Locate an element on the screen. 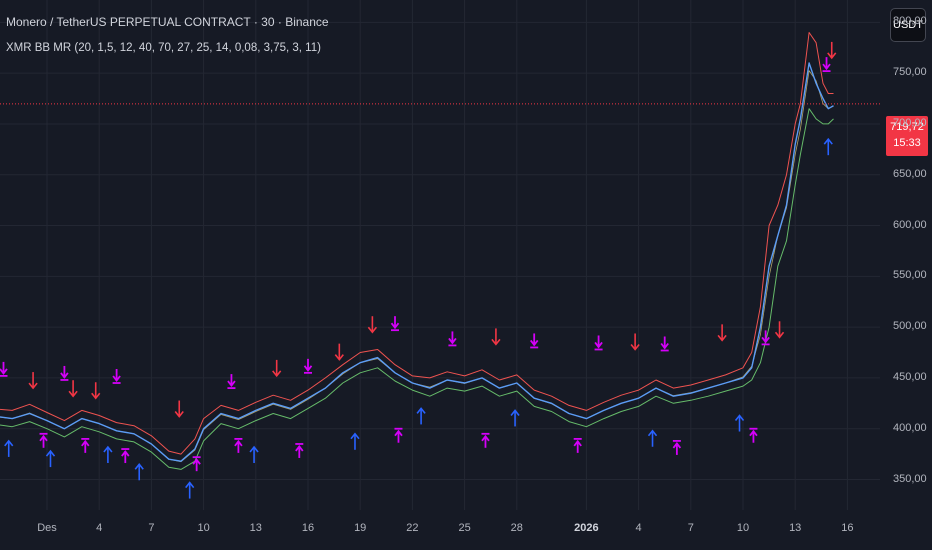  time-axis-label: 28 is located at coordinates (516, 528).